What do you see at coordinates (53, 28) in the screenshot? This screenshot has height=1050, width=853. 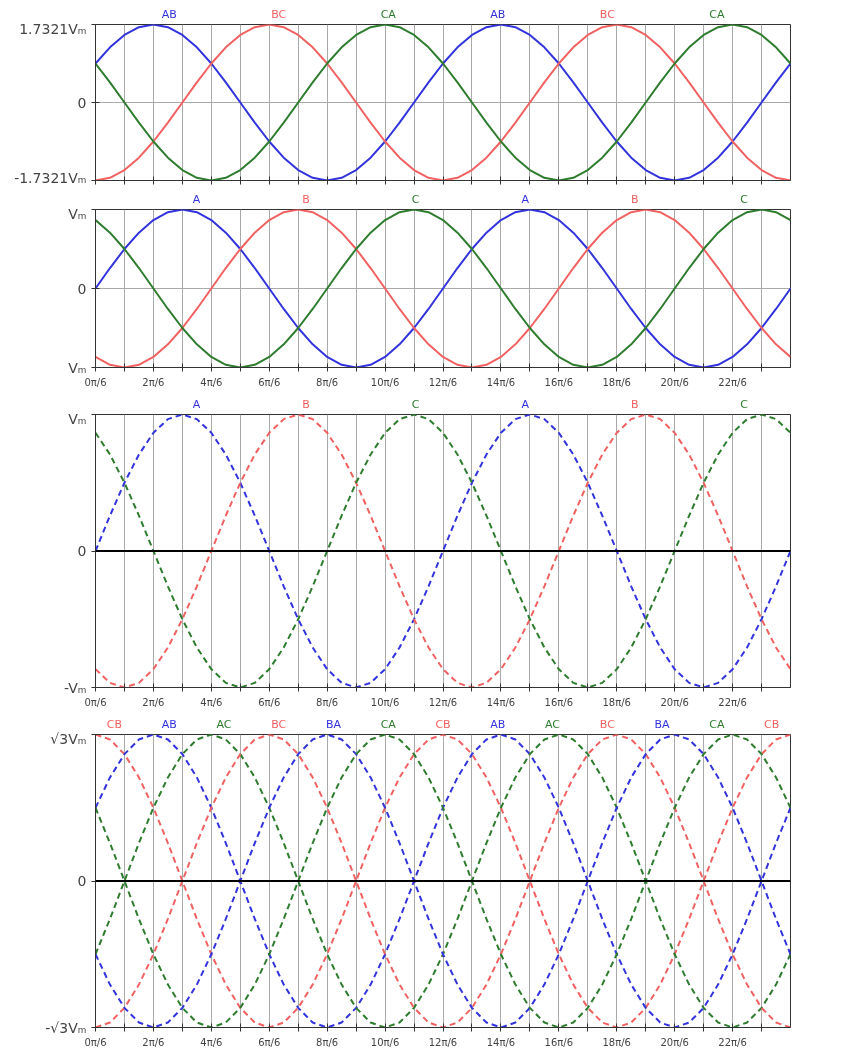 I see `y-tick-label: 1.7321Vₘ` at bounding box center [53, 28].